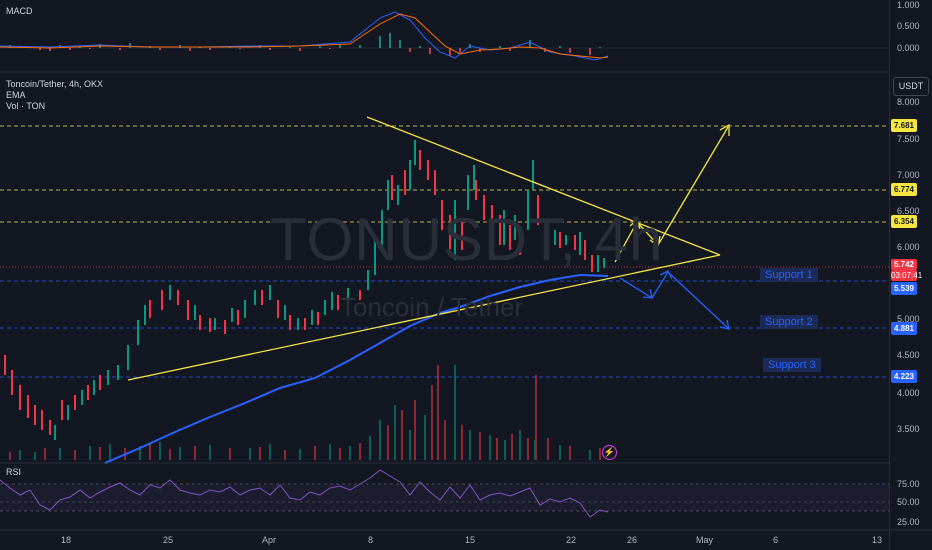  What do you see at coordinates (908, 502) in the screenshot?
I see `rsi-tick: 50.00` at bounding box center [908, 502].